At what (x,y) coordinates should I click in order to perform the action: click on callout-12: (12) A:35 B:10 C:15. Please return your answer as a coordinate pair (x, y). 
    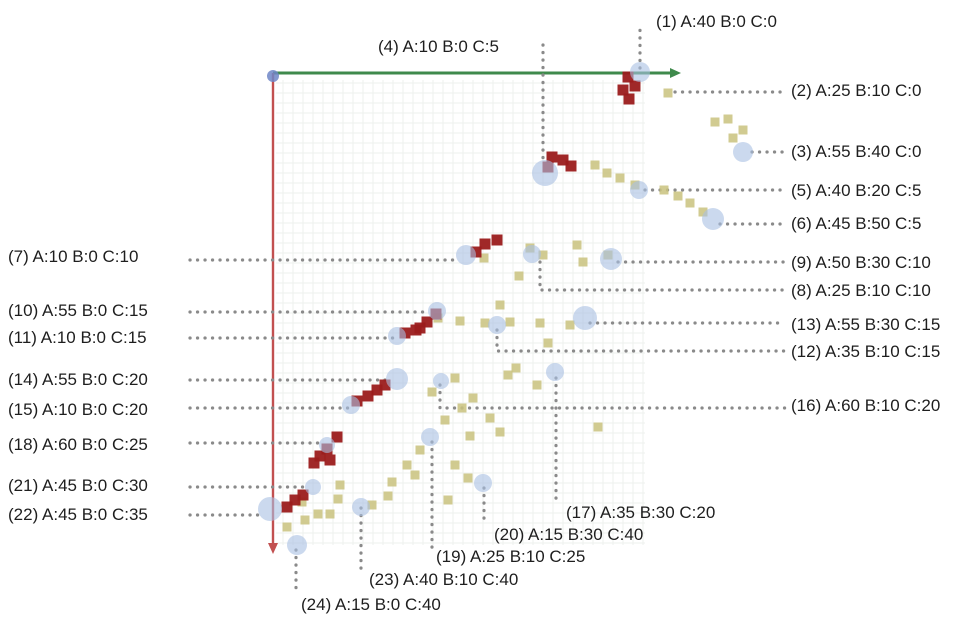
    Looking at the image, I should click on (865, 351).